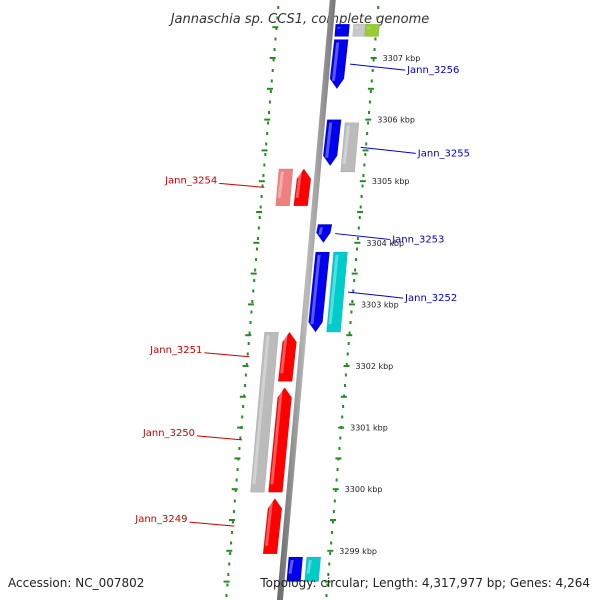 The height and width of the screenshot is (600, 600). I want to click on gene-label-Jann_3250: Jann_3250, so click(168, 433).